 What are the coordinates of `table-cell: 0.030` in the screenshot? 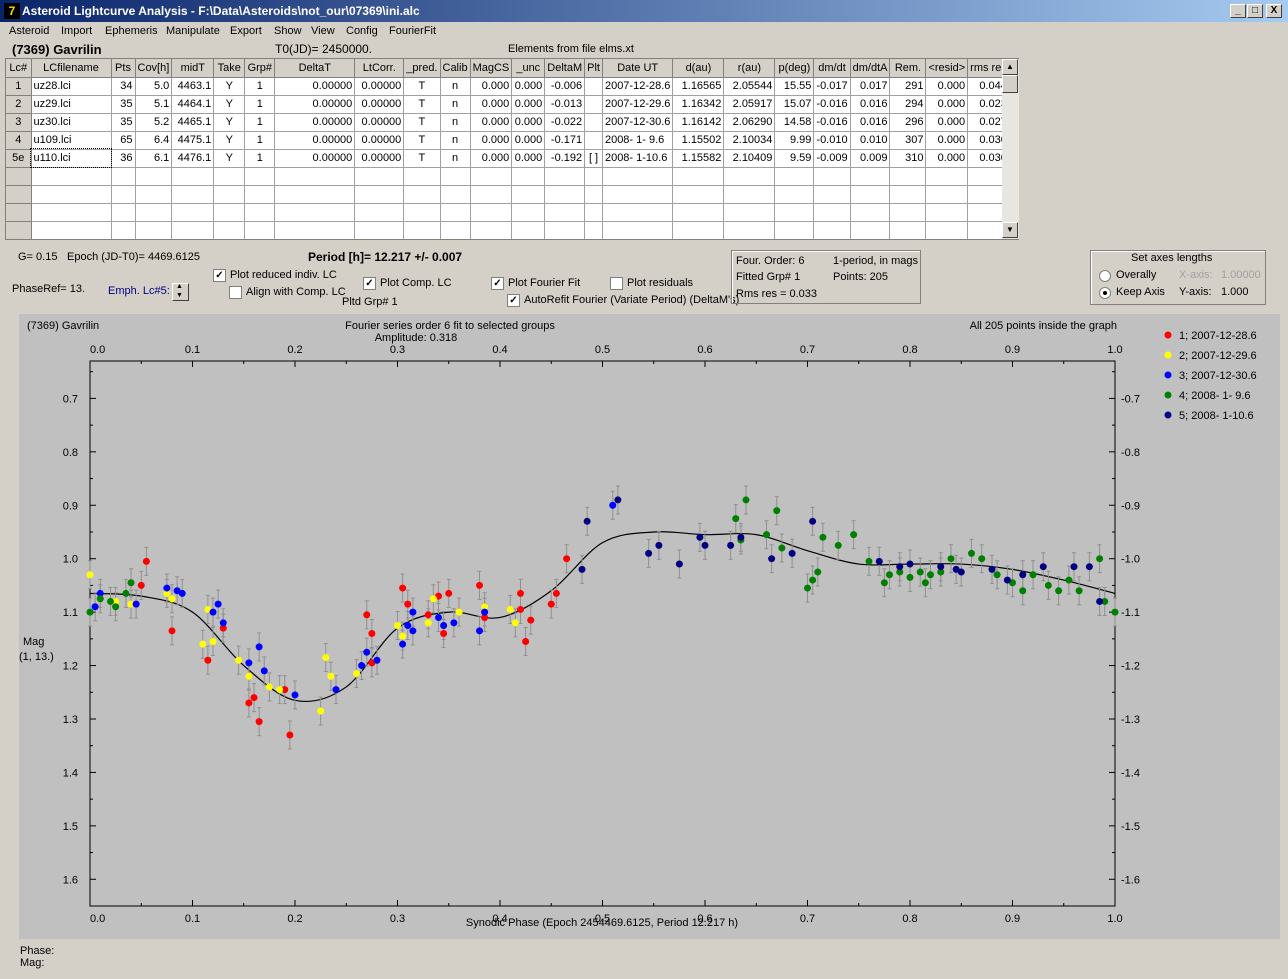 It's located at (988, 140).